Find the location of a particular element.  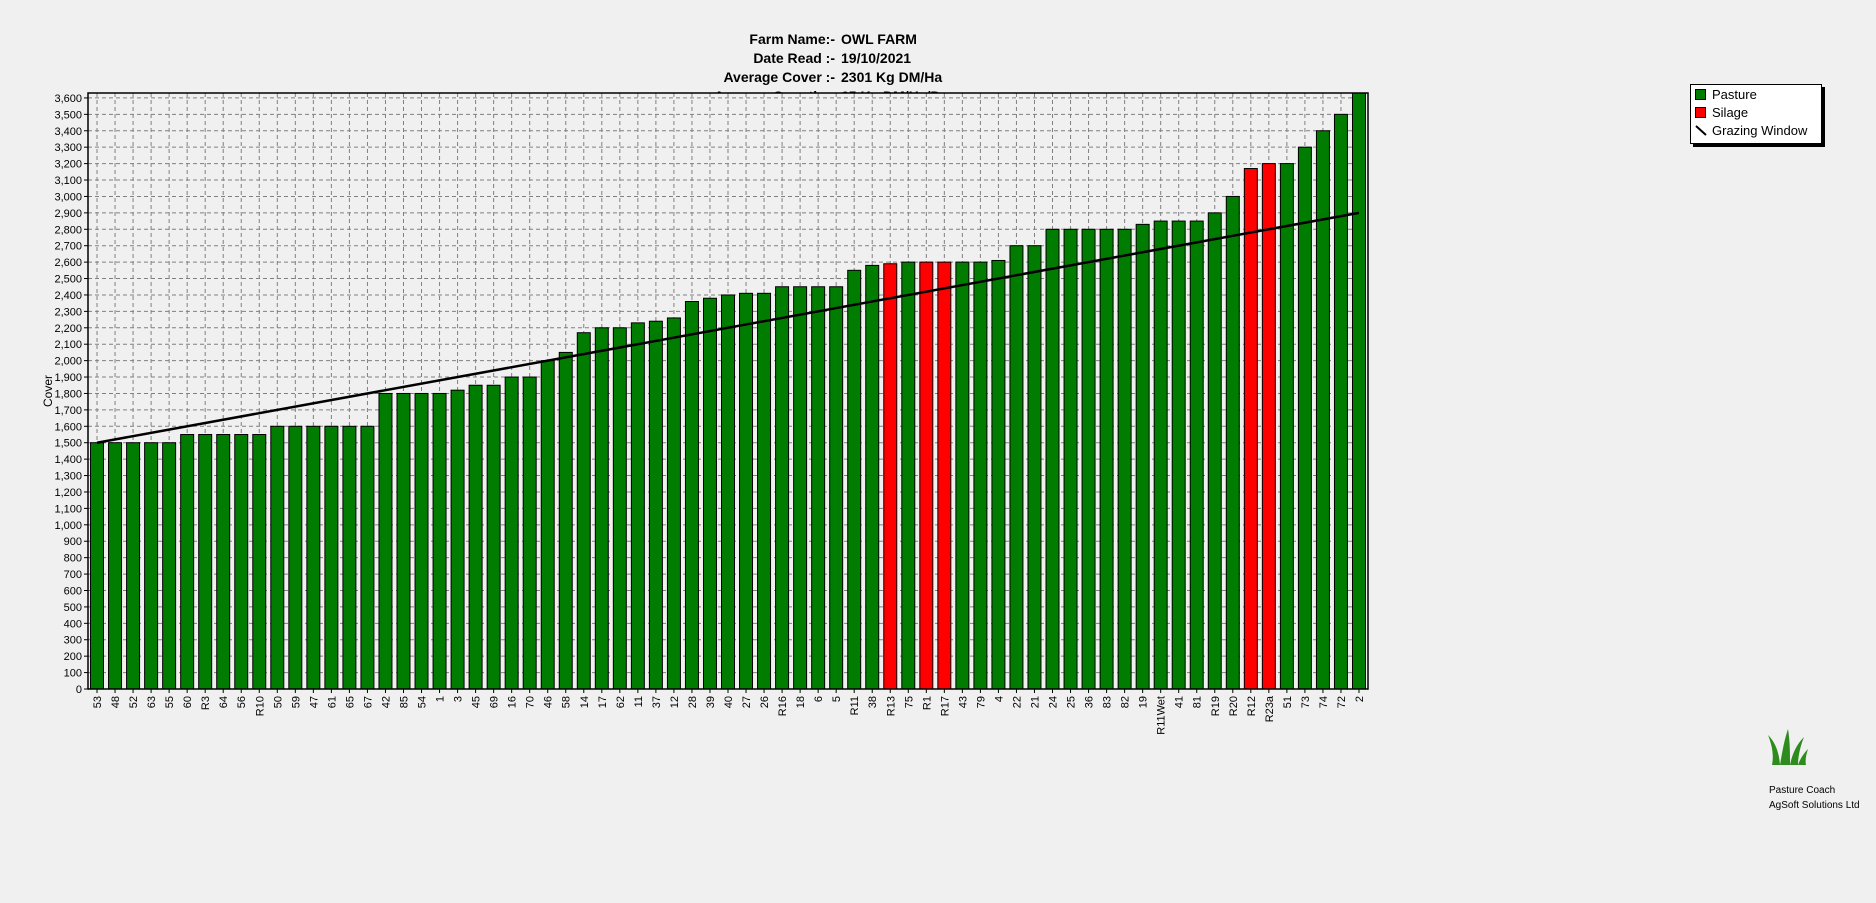

x-tick-label: 51 is located at coordinates (1288, 702).